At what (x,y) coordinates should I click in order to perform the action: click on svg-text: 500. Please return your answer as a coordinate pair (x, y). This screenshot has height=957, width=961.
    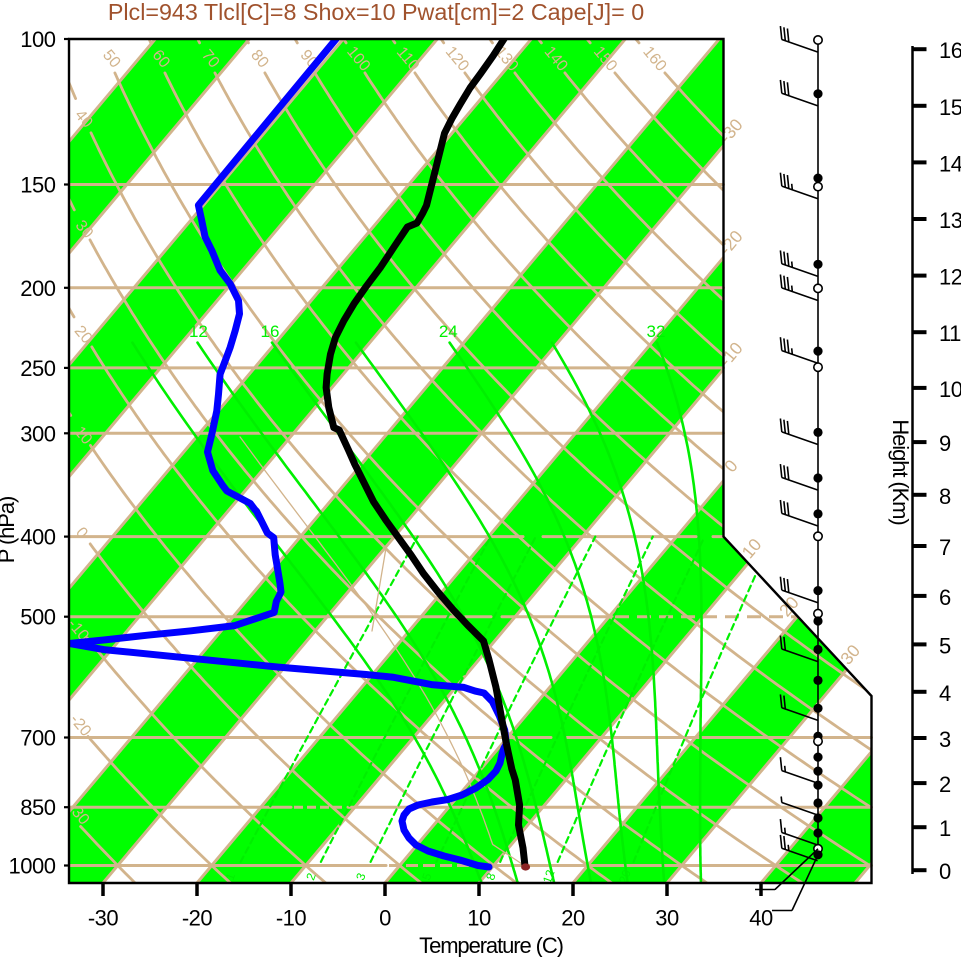
    Looking at the image, I should click on (37, 617).